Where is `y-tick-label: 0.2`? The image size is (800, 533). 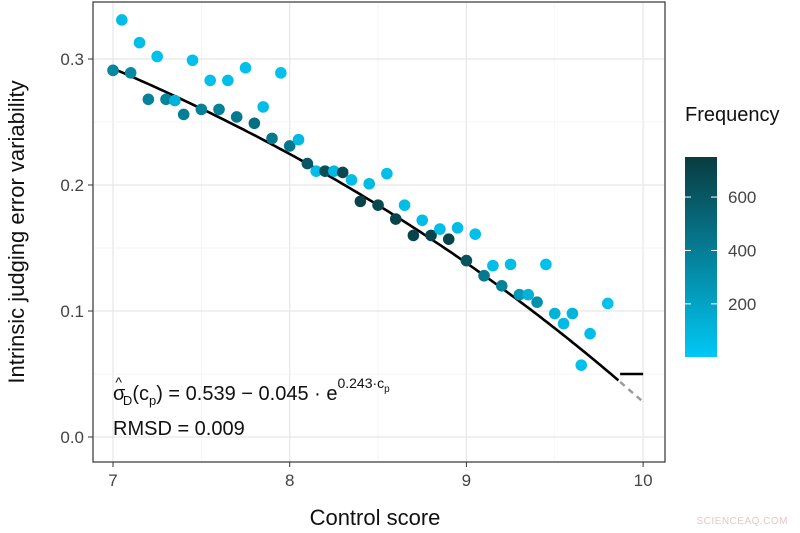
y-tick-label: 0.2 is located at coordinates (72, 185).